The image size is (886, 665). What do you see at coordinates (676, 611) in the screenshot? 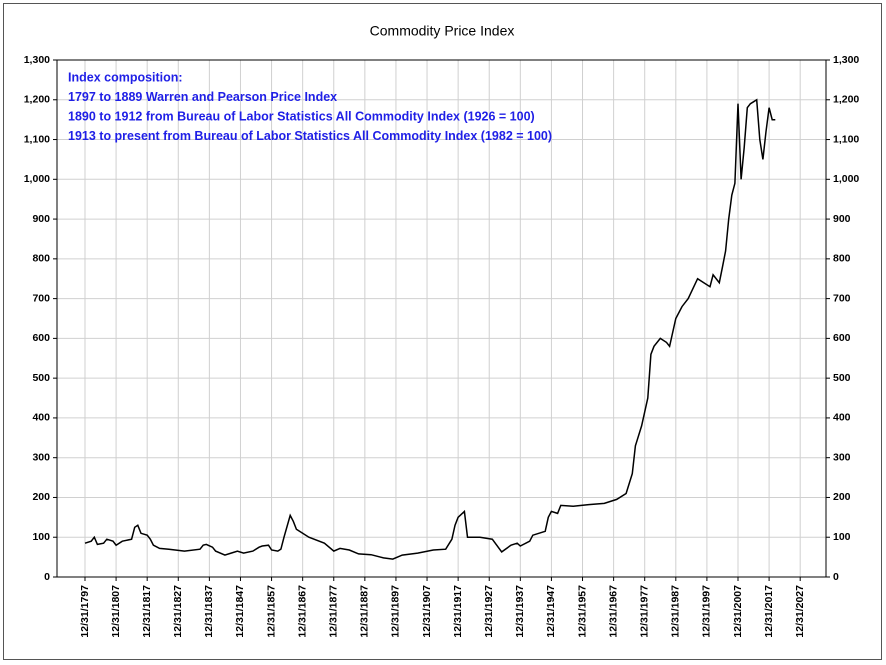
I see `x-tick-label: 12/31/1987` at bounding box center [676, 611].